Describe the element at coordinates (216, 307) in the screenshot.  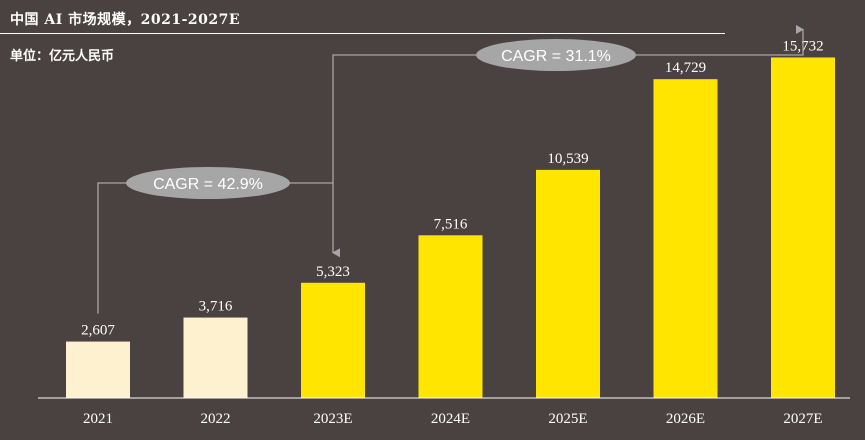
I see `value-label-2022: 3,716` at that location.